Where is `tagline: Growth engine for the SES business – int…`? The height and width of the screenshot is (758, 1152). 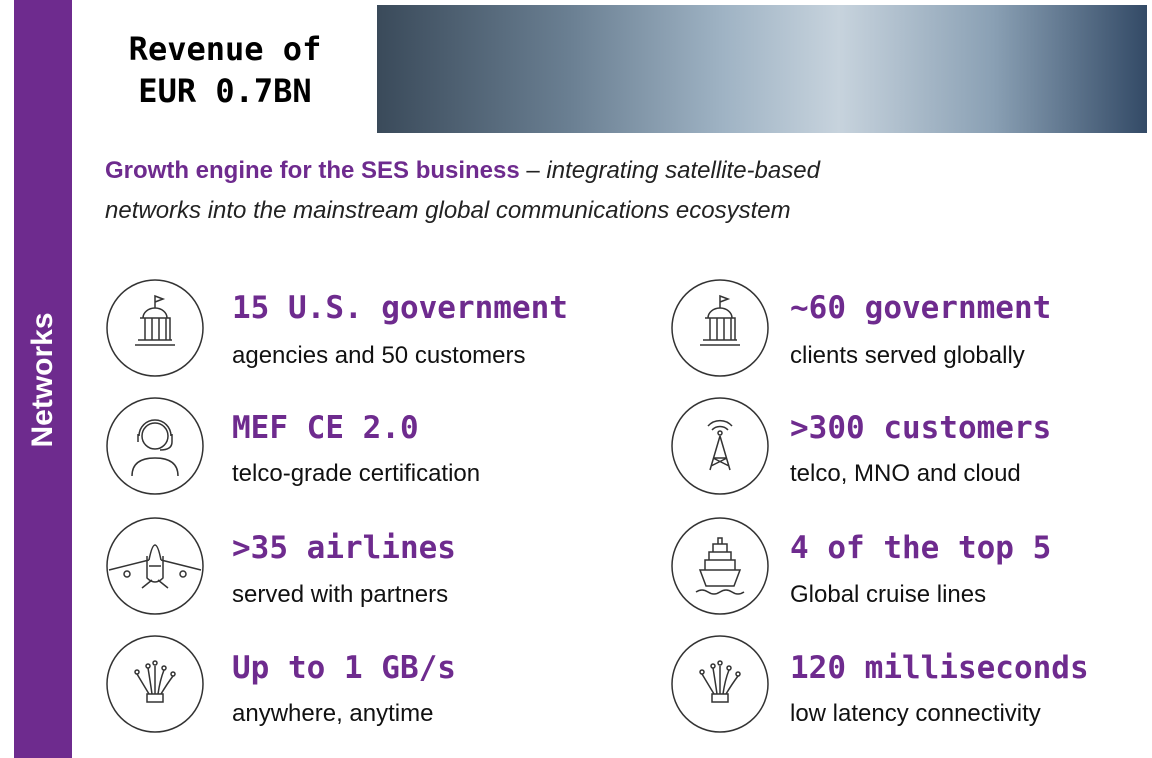 tagline: Growth engine for the SES business – int… is located at coordinates (462, 171).